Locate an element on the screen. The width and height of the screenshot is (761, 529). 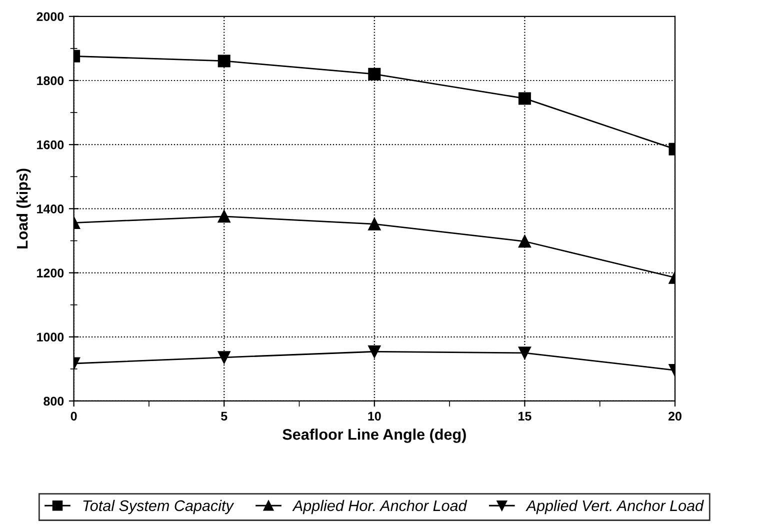
y-tick-label: 1000 is located at coordinates (50, 337).